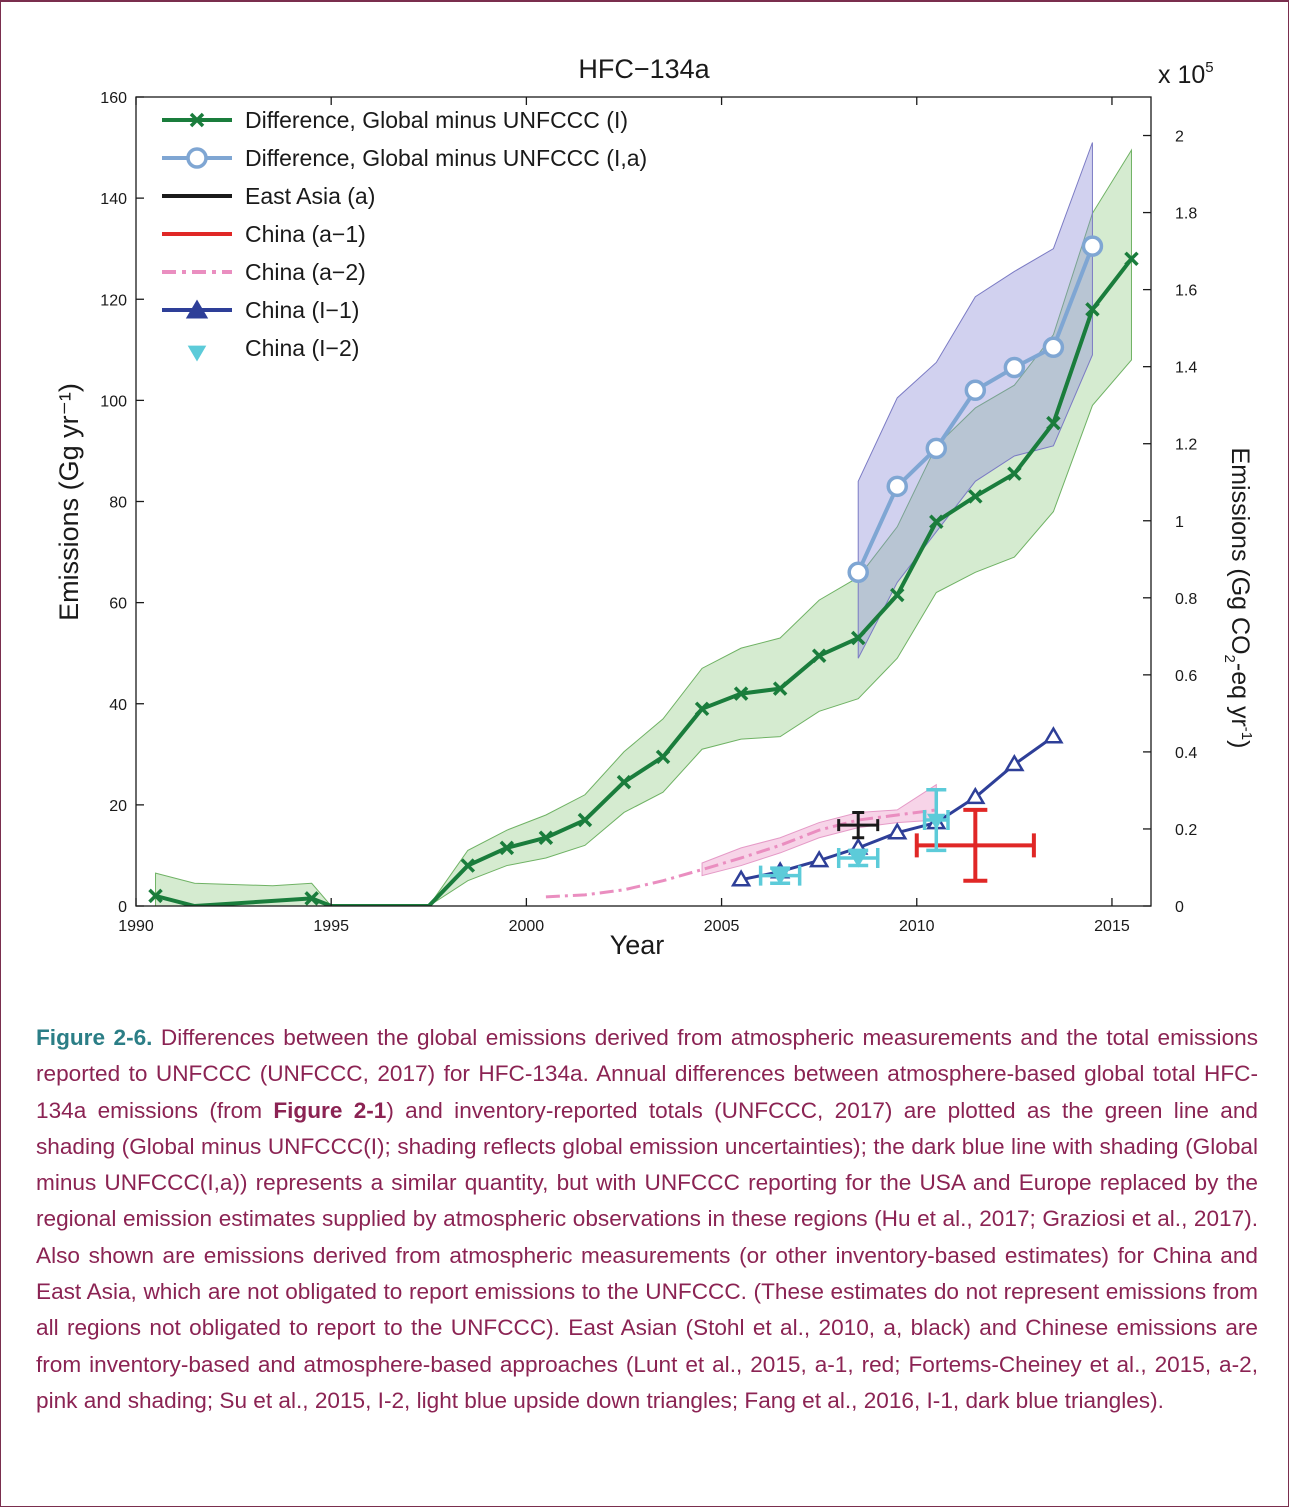 The image size is (1291, 1509). Describe the element at coordinates (1240, 695) in the screenshot. I see `y2-label-part-3: -eq yr` at that location.